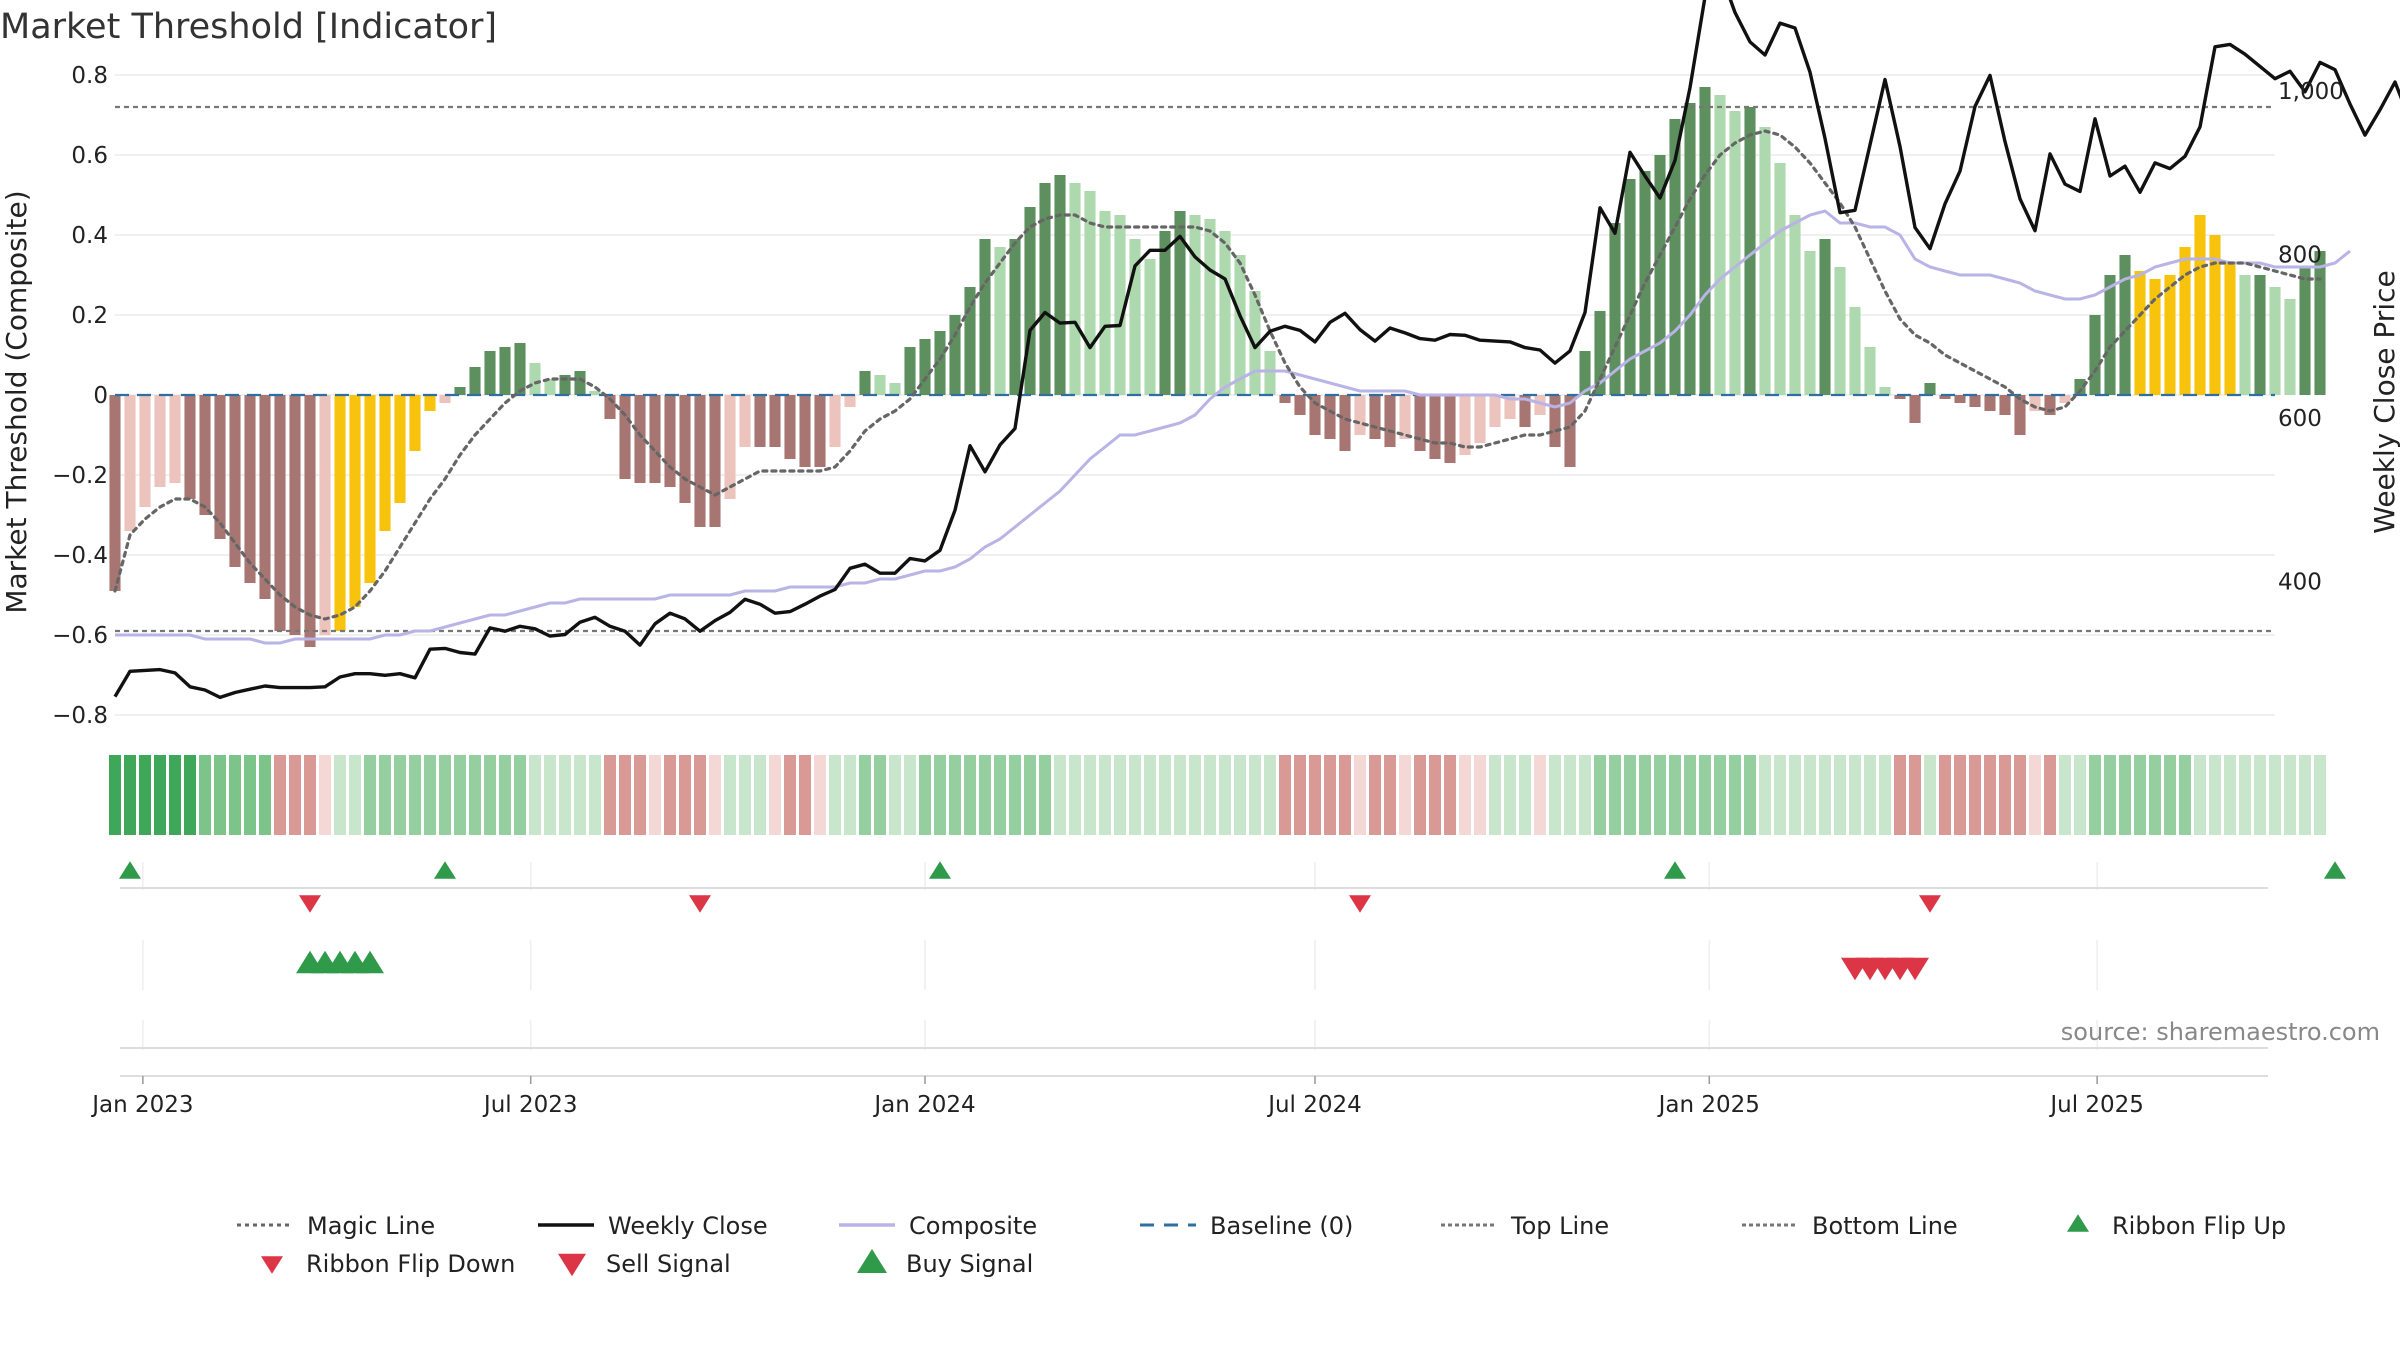  I want to click on y-axis-left-label: Market Threshold (Composite), so click(16, 401).